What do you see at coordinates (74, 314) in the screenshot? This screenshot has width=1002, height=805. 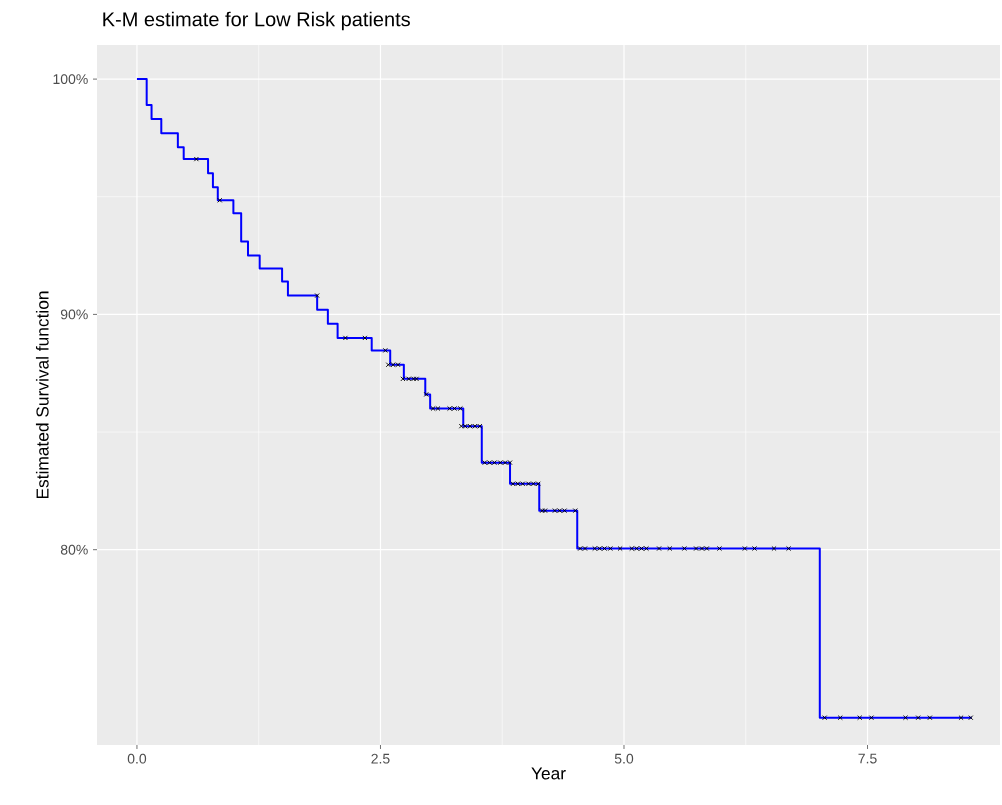 I see `y-tick-label: 90%` at bounding box center [74, 314].